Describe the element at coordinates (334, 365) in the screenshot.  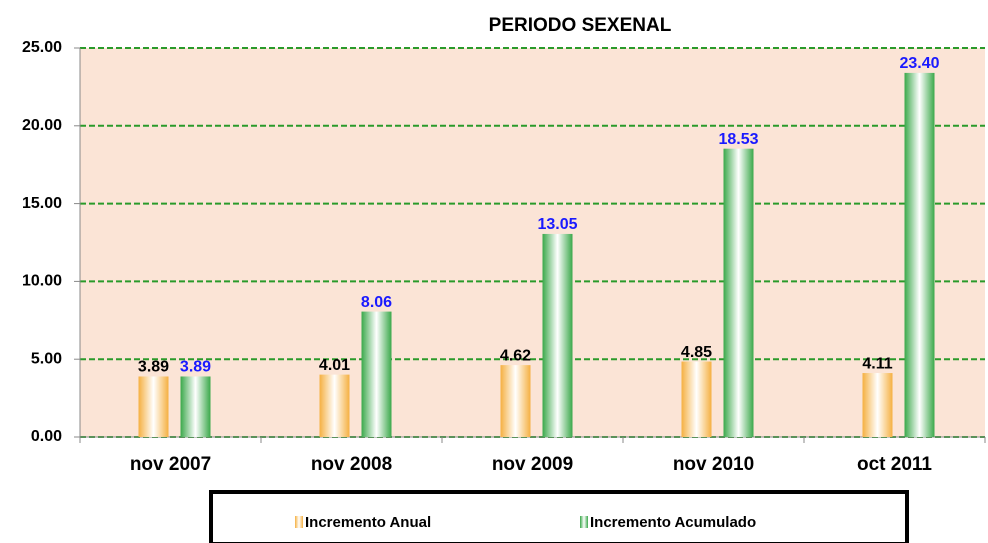
I see `value-label: 4.01` at that location.